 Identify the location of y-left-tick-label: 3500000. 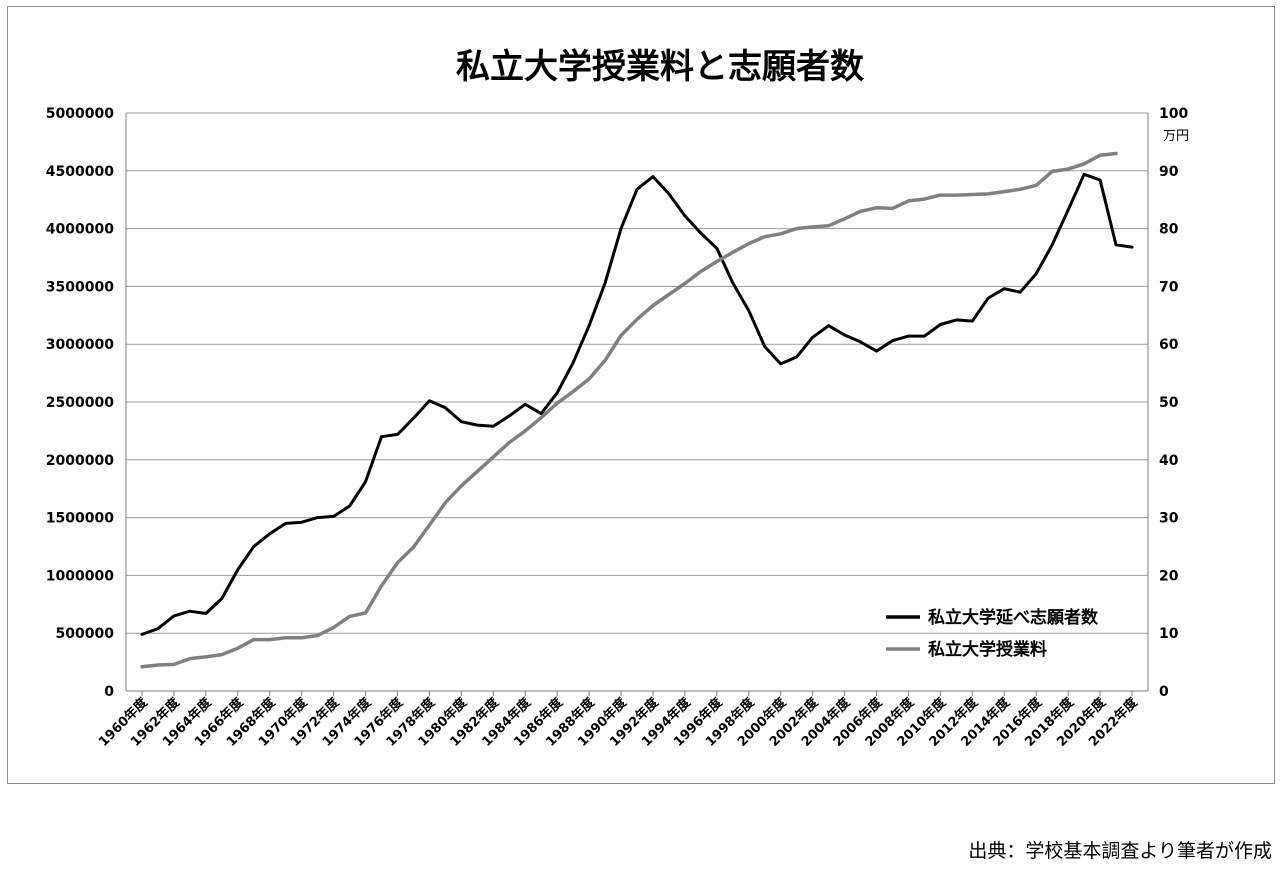
(80, 287).